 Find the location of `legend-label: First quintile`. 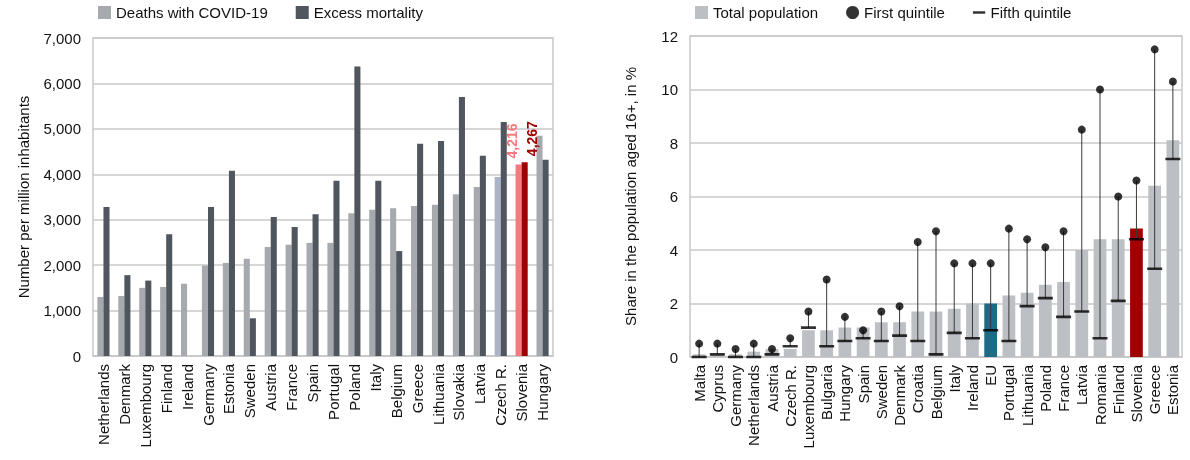

legend-label: First quintile is located at coordinates (904, 12).